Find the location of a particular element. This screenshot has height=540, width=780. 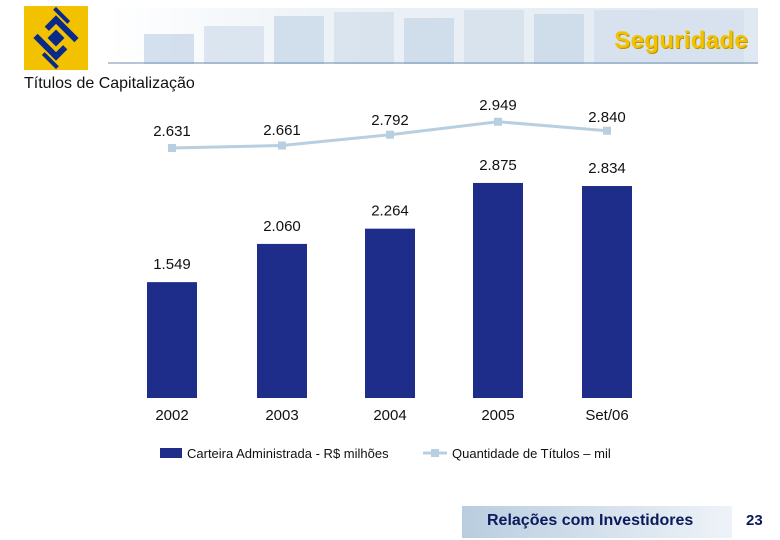

line-value-label: 2.631 is located at coordinates (172, 131).